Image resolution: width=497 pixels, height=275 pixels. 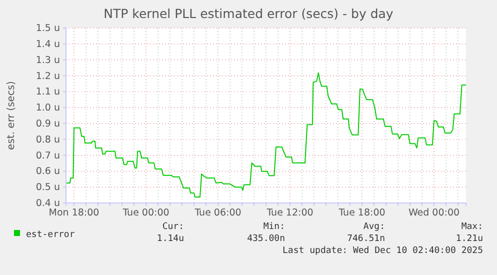 What do you see at coordinates (274, 227) in the screenshot?
I see `text: Min:` at bounding box center [274, 227].